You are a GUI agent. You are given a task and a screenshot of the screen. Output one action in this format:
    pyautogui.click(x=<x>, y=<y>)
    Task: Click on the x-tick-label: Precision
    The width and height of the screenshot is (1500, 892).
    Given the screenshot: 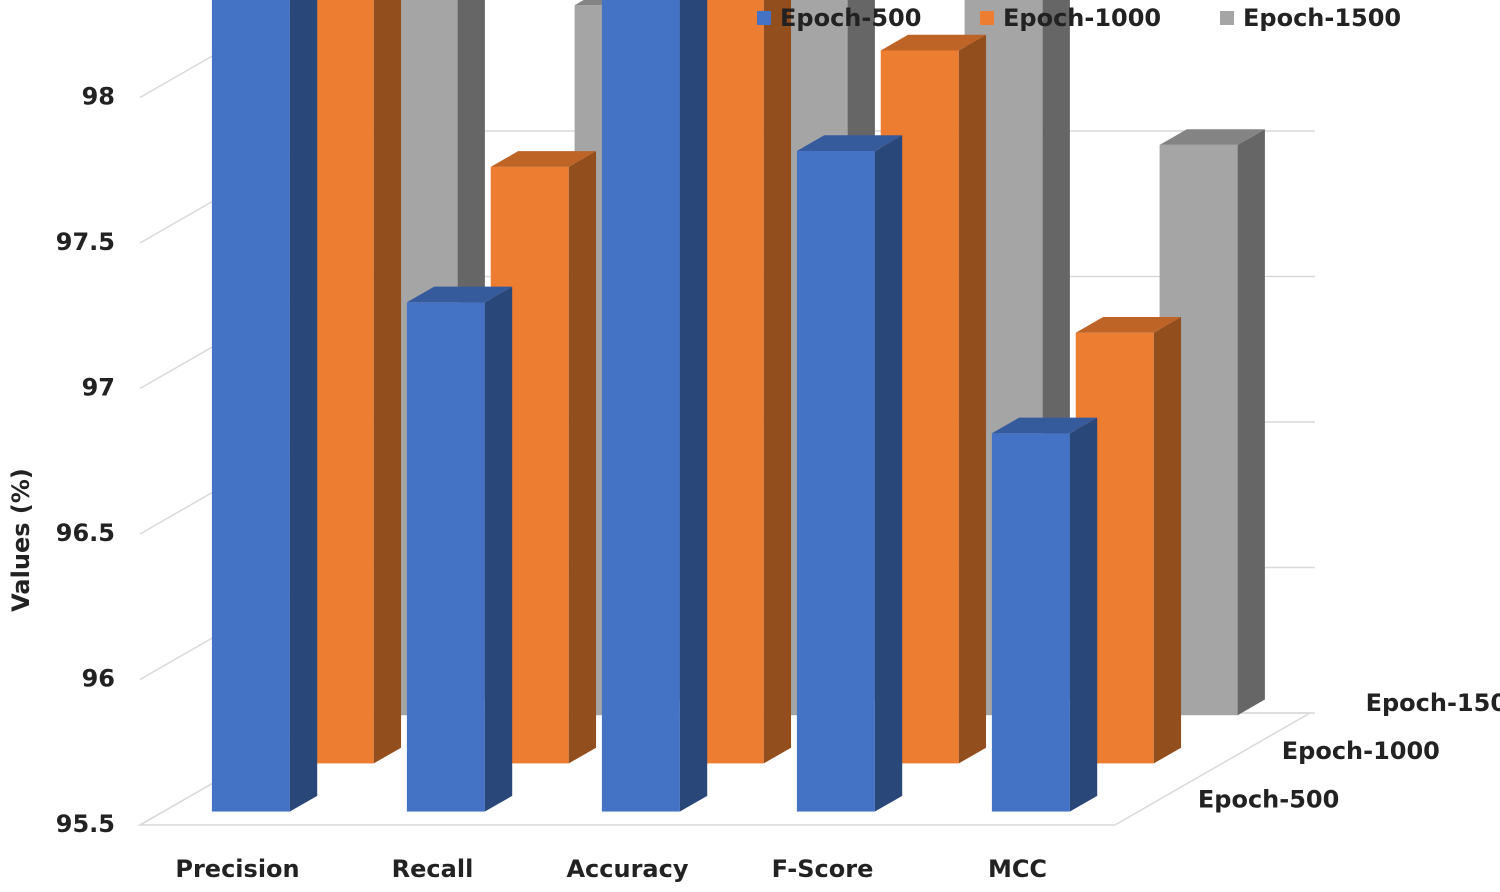 What is the action you would take?
    pyautogui.click(x=237, y=869)
    